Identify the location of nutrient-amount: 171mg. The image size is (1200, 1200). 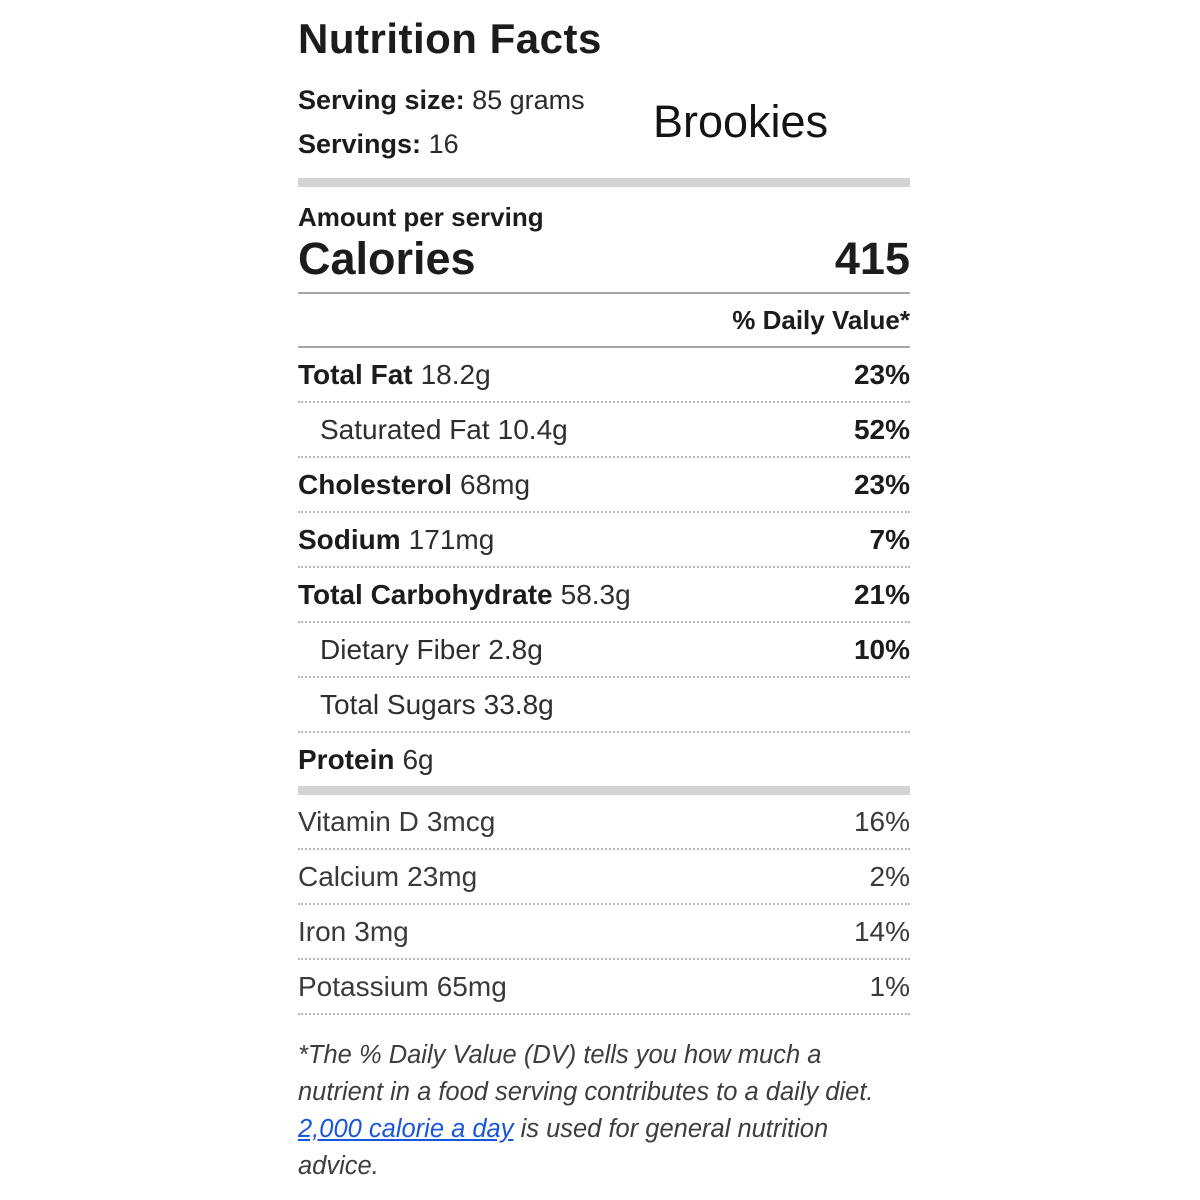
(451, 539).